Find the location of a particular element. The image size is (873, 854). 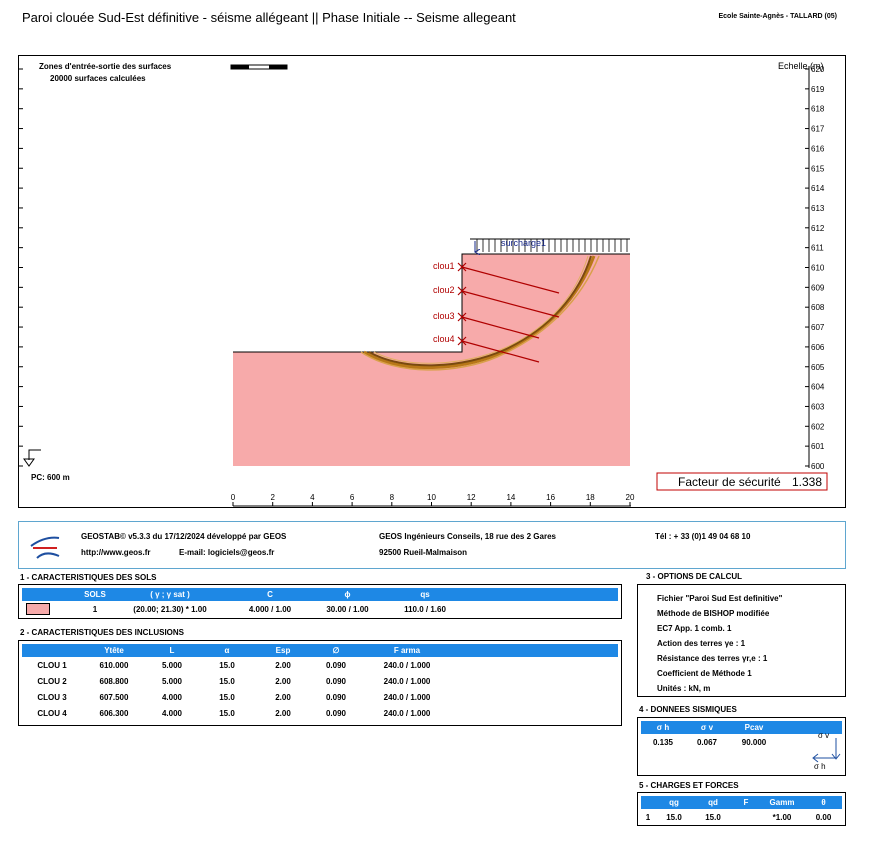

y-tick-label: 610 is located at coordinates (818, 268).